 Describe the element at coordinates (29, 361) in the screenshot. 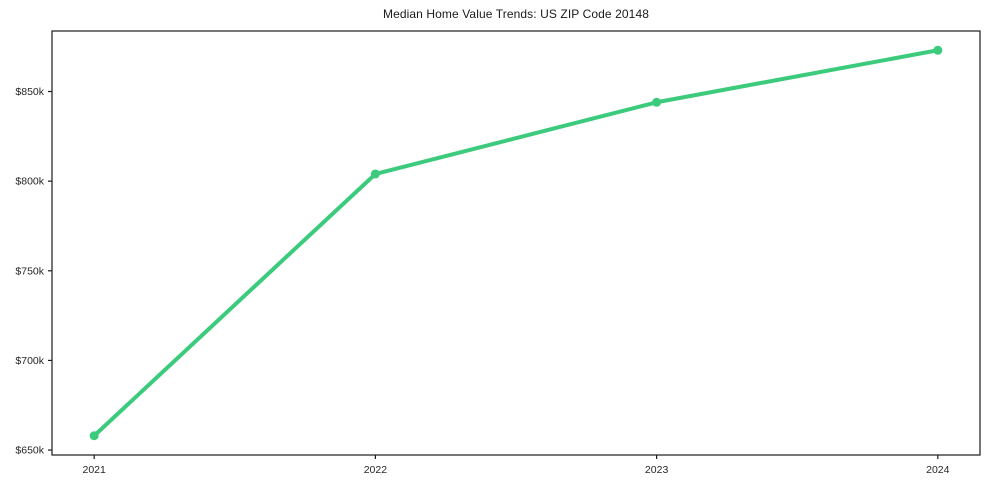

I see `y-tick-label: $700k` at that location.